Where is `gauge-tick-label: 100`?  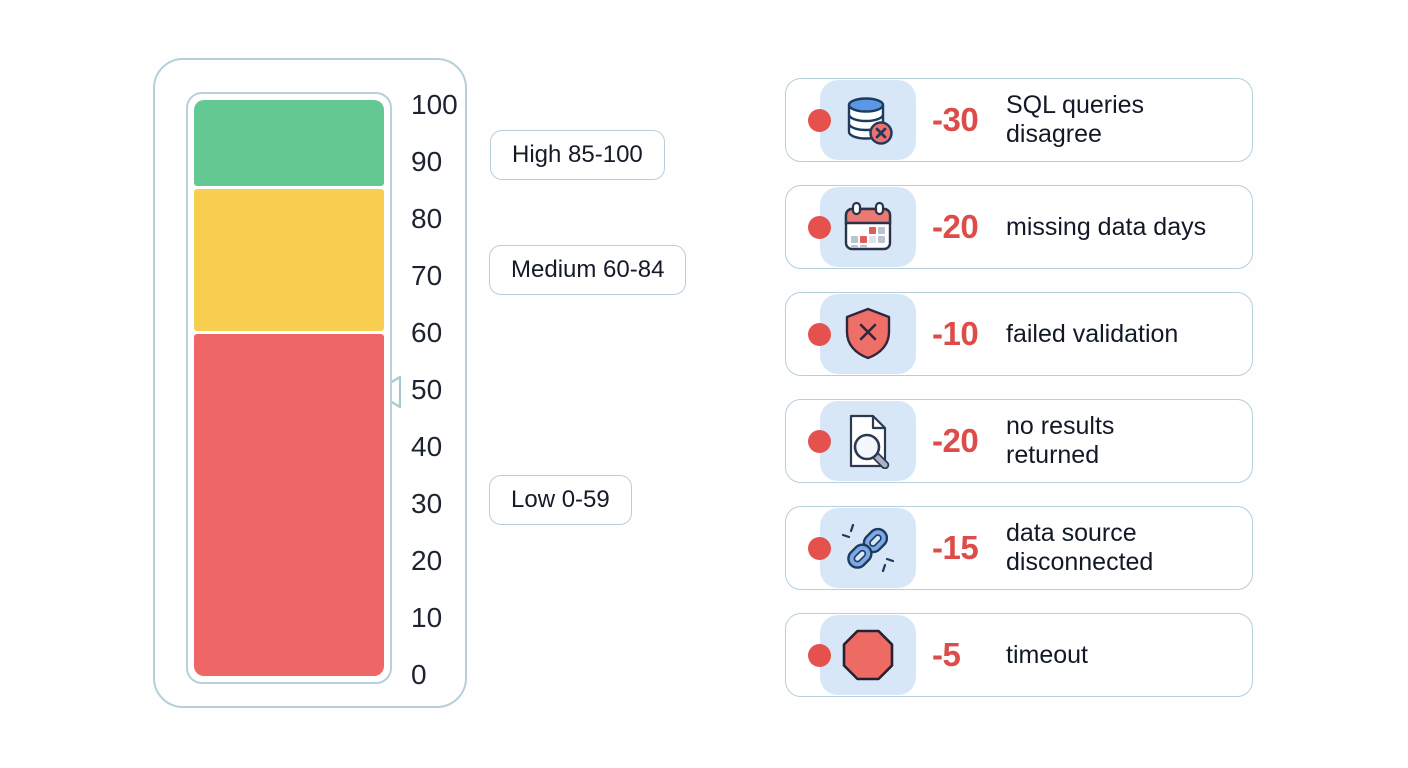 gauge-tick-label: 100 is located at coordinates (434, 104).